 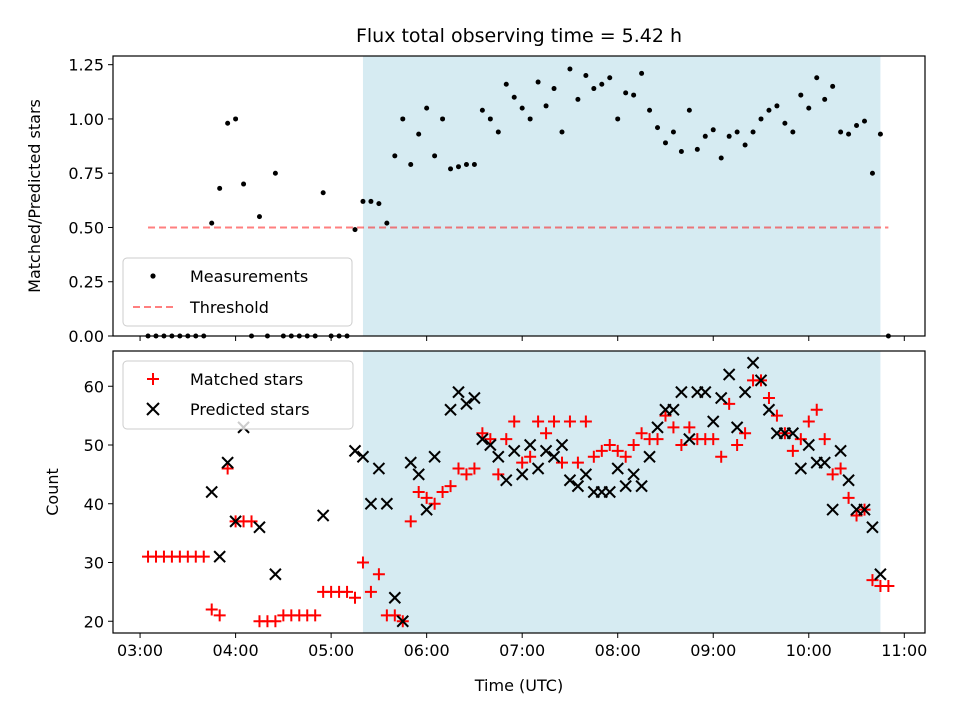 I want to click on y-tick-label: 20, so click(x=94, y=621).